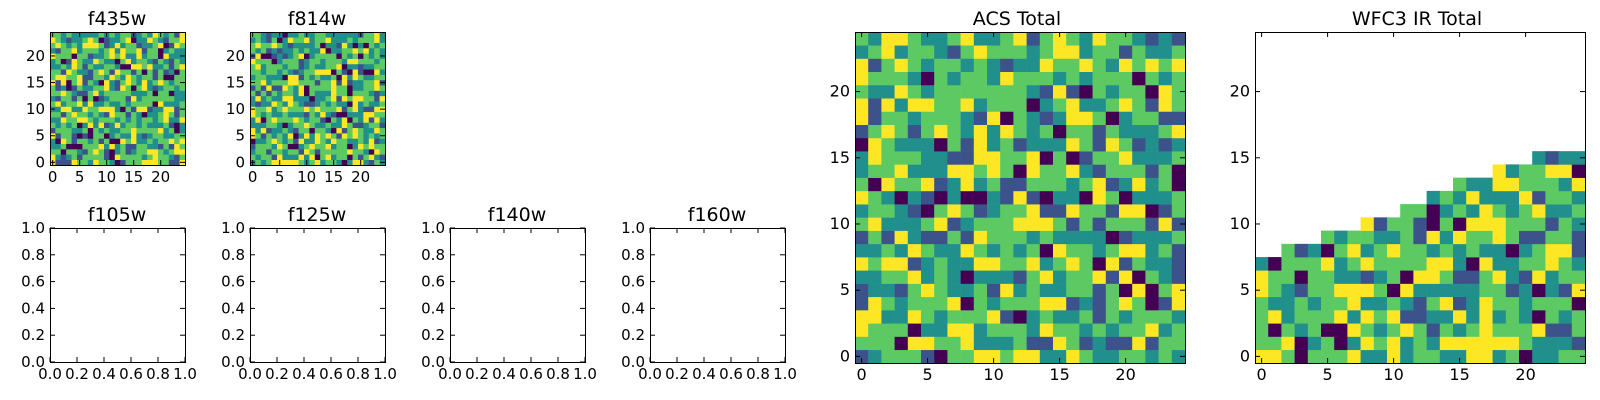 The height and width of the screenshot is (400, 1600). What do you see at coordinates (433, 308) in the screenshot?
I see `y-tick-label: 0.4` at bounding box center [433, 308].